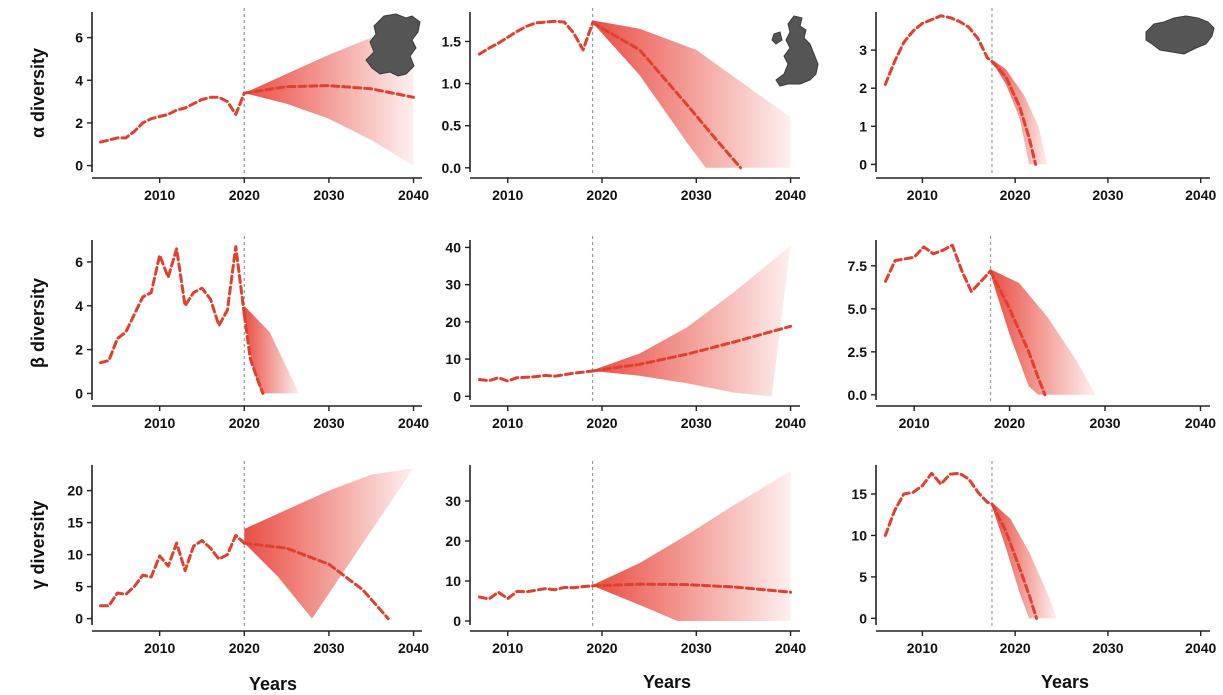  I want to click on panel-r2c1: 0 2 4 6 2010 2020 2030 2040, so click(252, 333).